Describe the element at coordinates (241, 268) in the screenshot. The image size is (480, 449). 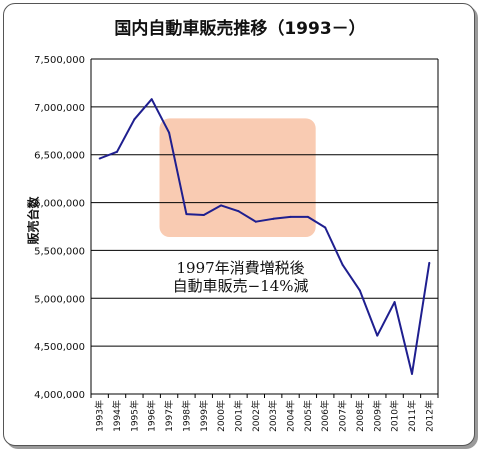
I see `annotation-text: 1997年消費増税後` at that location.